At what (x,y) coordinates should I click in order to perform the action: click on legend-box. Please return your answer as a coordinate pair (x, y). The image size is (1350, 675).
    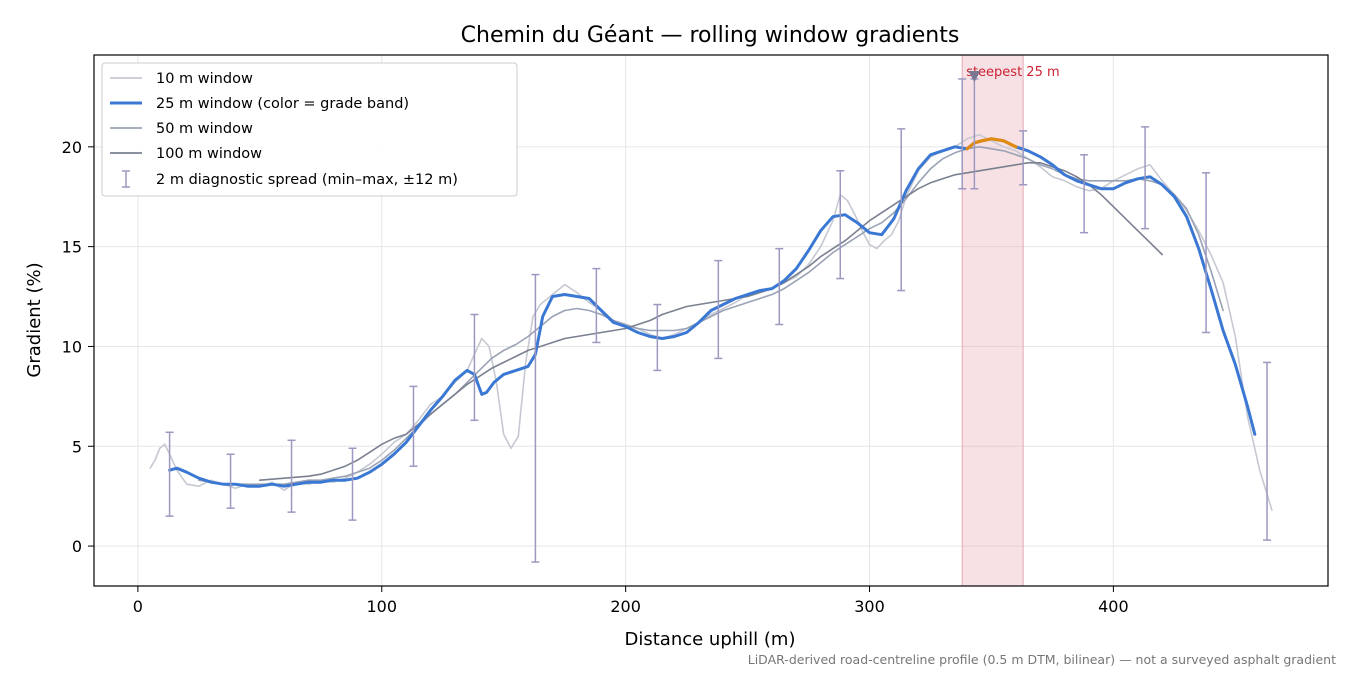
    Looking at the image, I should click on (309, 129).